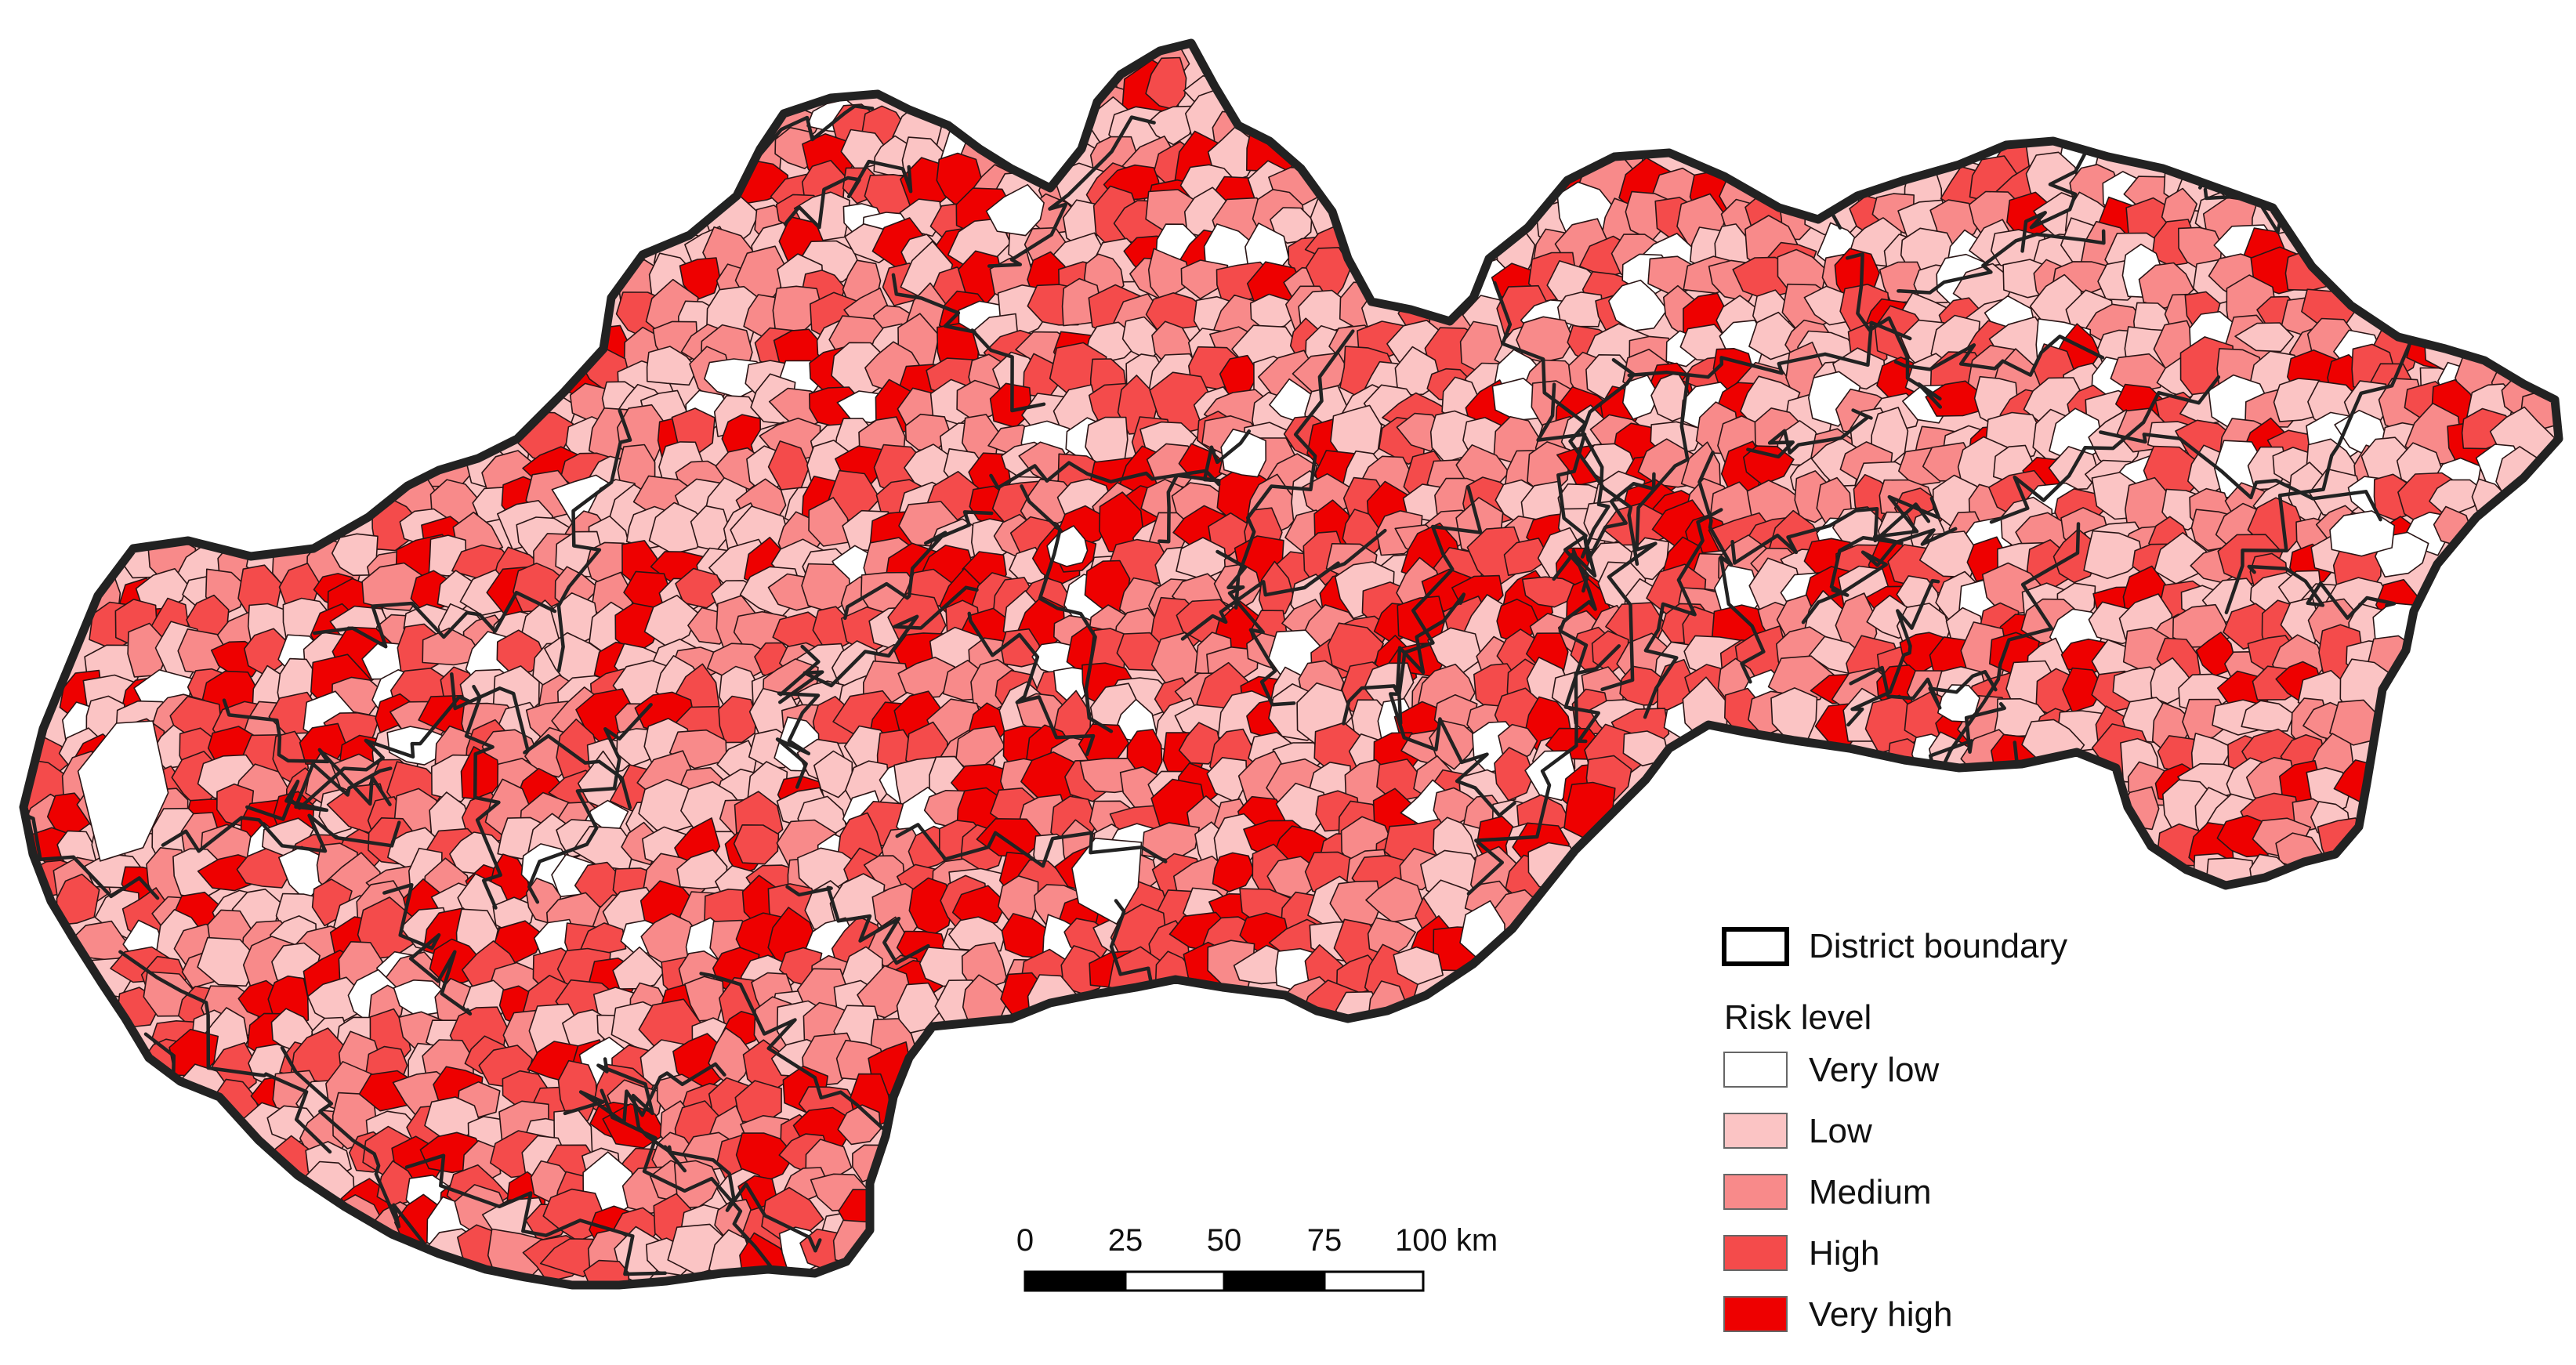 Image resolution: width=2576 pixels, height=1365 pixels. What do you see at coordinates (1870, 1192) in the screenshot?
I see `legend-label-medium: Medium` at bounding box center [1870, 1192].